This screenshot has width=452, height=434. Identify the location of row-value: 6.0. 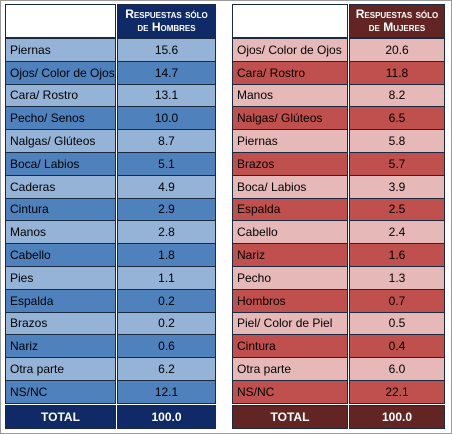
(397, 369).